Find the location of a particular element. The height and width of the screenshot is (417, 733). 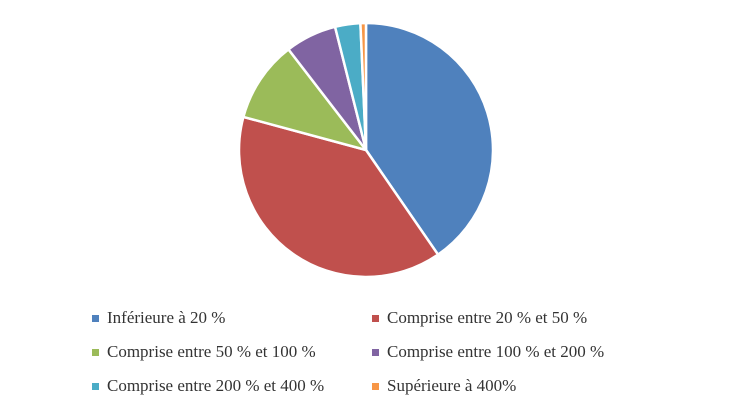

legend-item-5: Comprise entre 200 % et 400 % is located at coordinates (232, 386).